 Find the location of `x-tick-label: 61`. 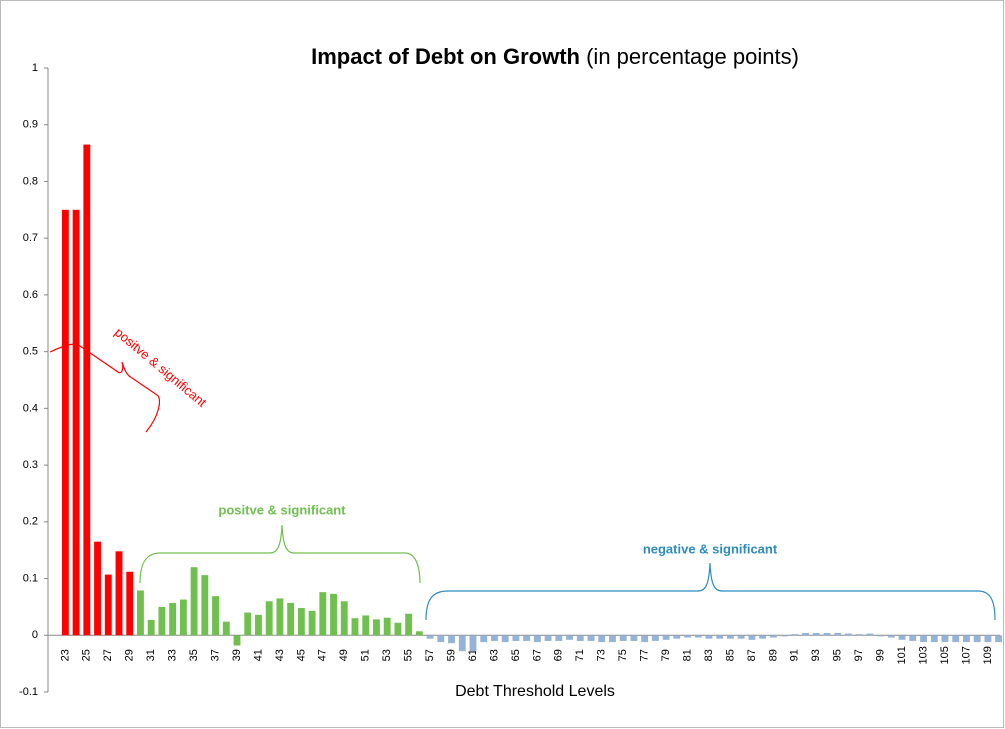

x-tick-label: 61 is located at coordinates (473, 655).